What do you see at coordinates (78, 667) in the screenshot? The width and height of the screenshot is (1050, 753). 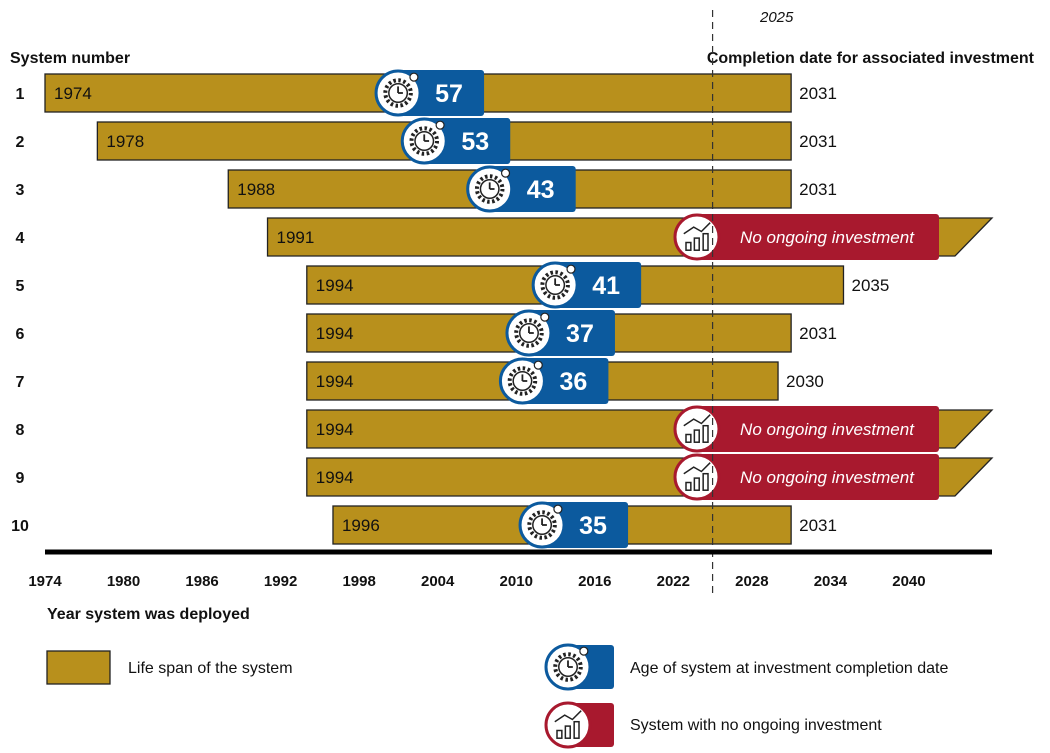 I see `legend-swatch-lifespan` at bounding box center [78, 667].